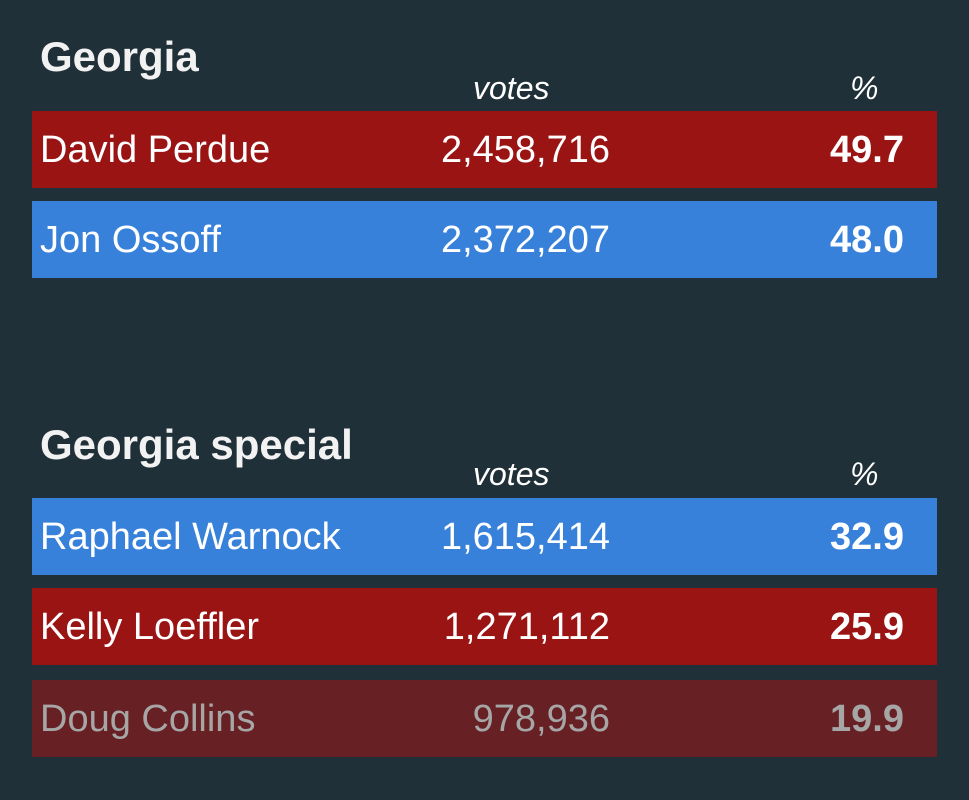 The height and width of the screenshot is (800, 969). Describe the element at coordinates (867, 626) in the screenshot. I see `candidate-percent: 25.9` at that location.